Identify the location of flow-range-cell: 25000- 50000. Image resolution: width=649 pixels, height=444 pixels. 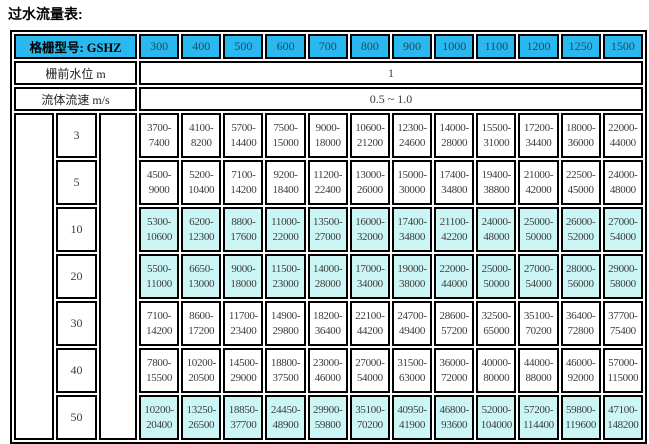
(538, 229).